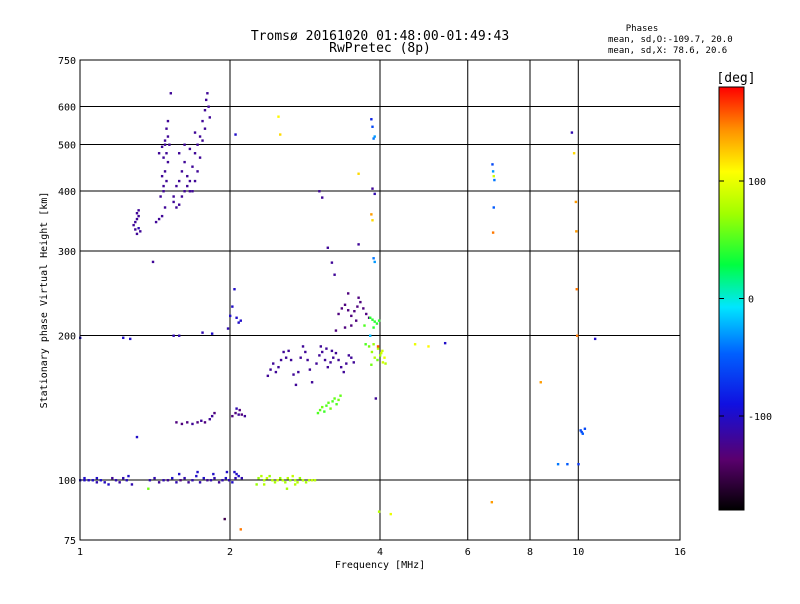 The image size is (800, 604). Describe the element at coordinates (67, 301) in the screenshot. I see `y-axis-ticks: 75 100 200 300 400 500 600 750` at that location.